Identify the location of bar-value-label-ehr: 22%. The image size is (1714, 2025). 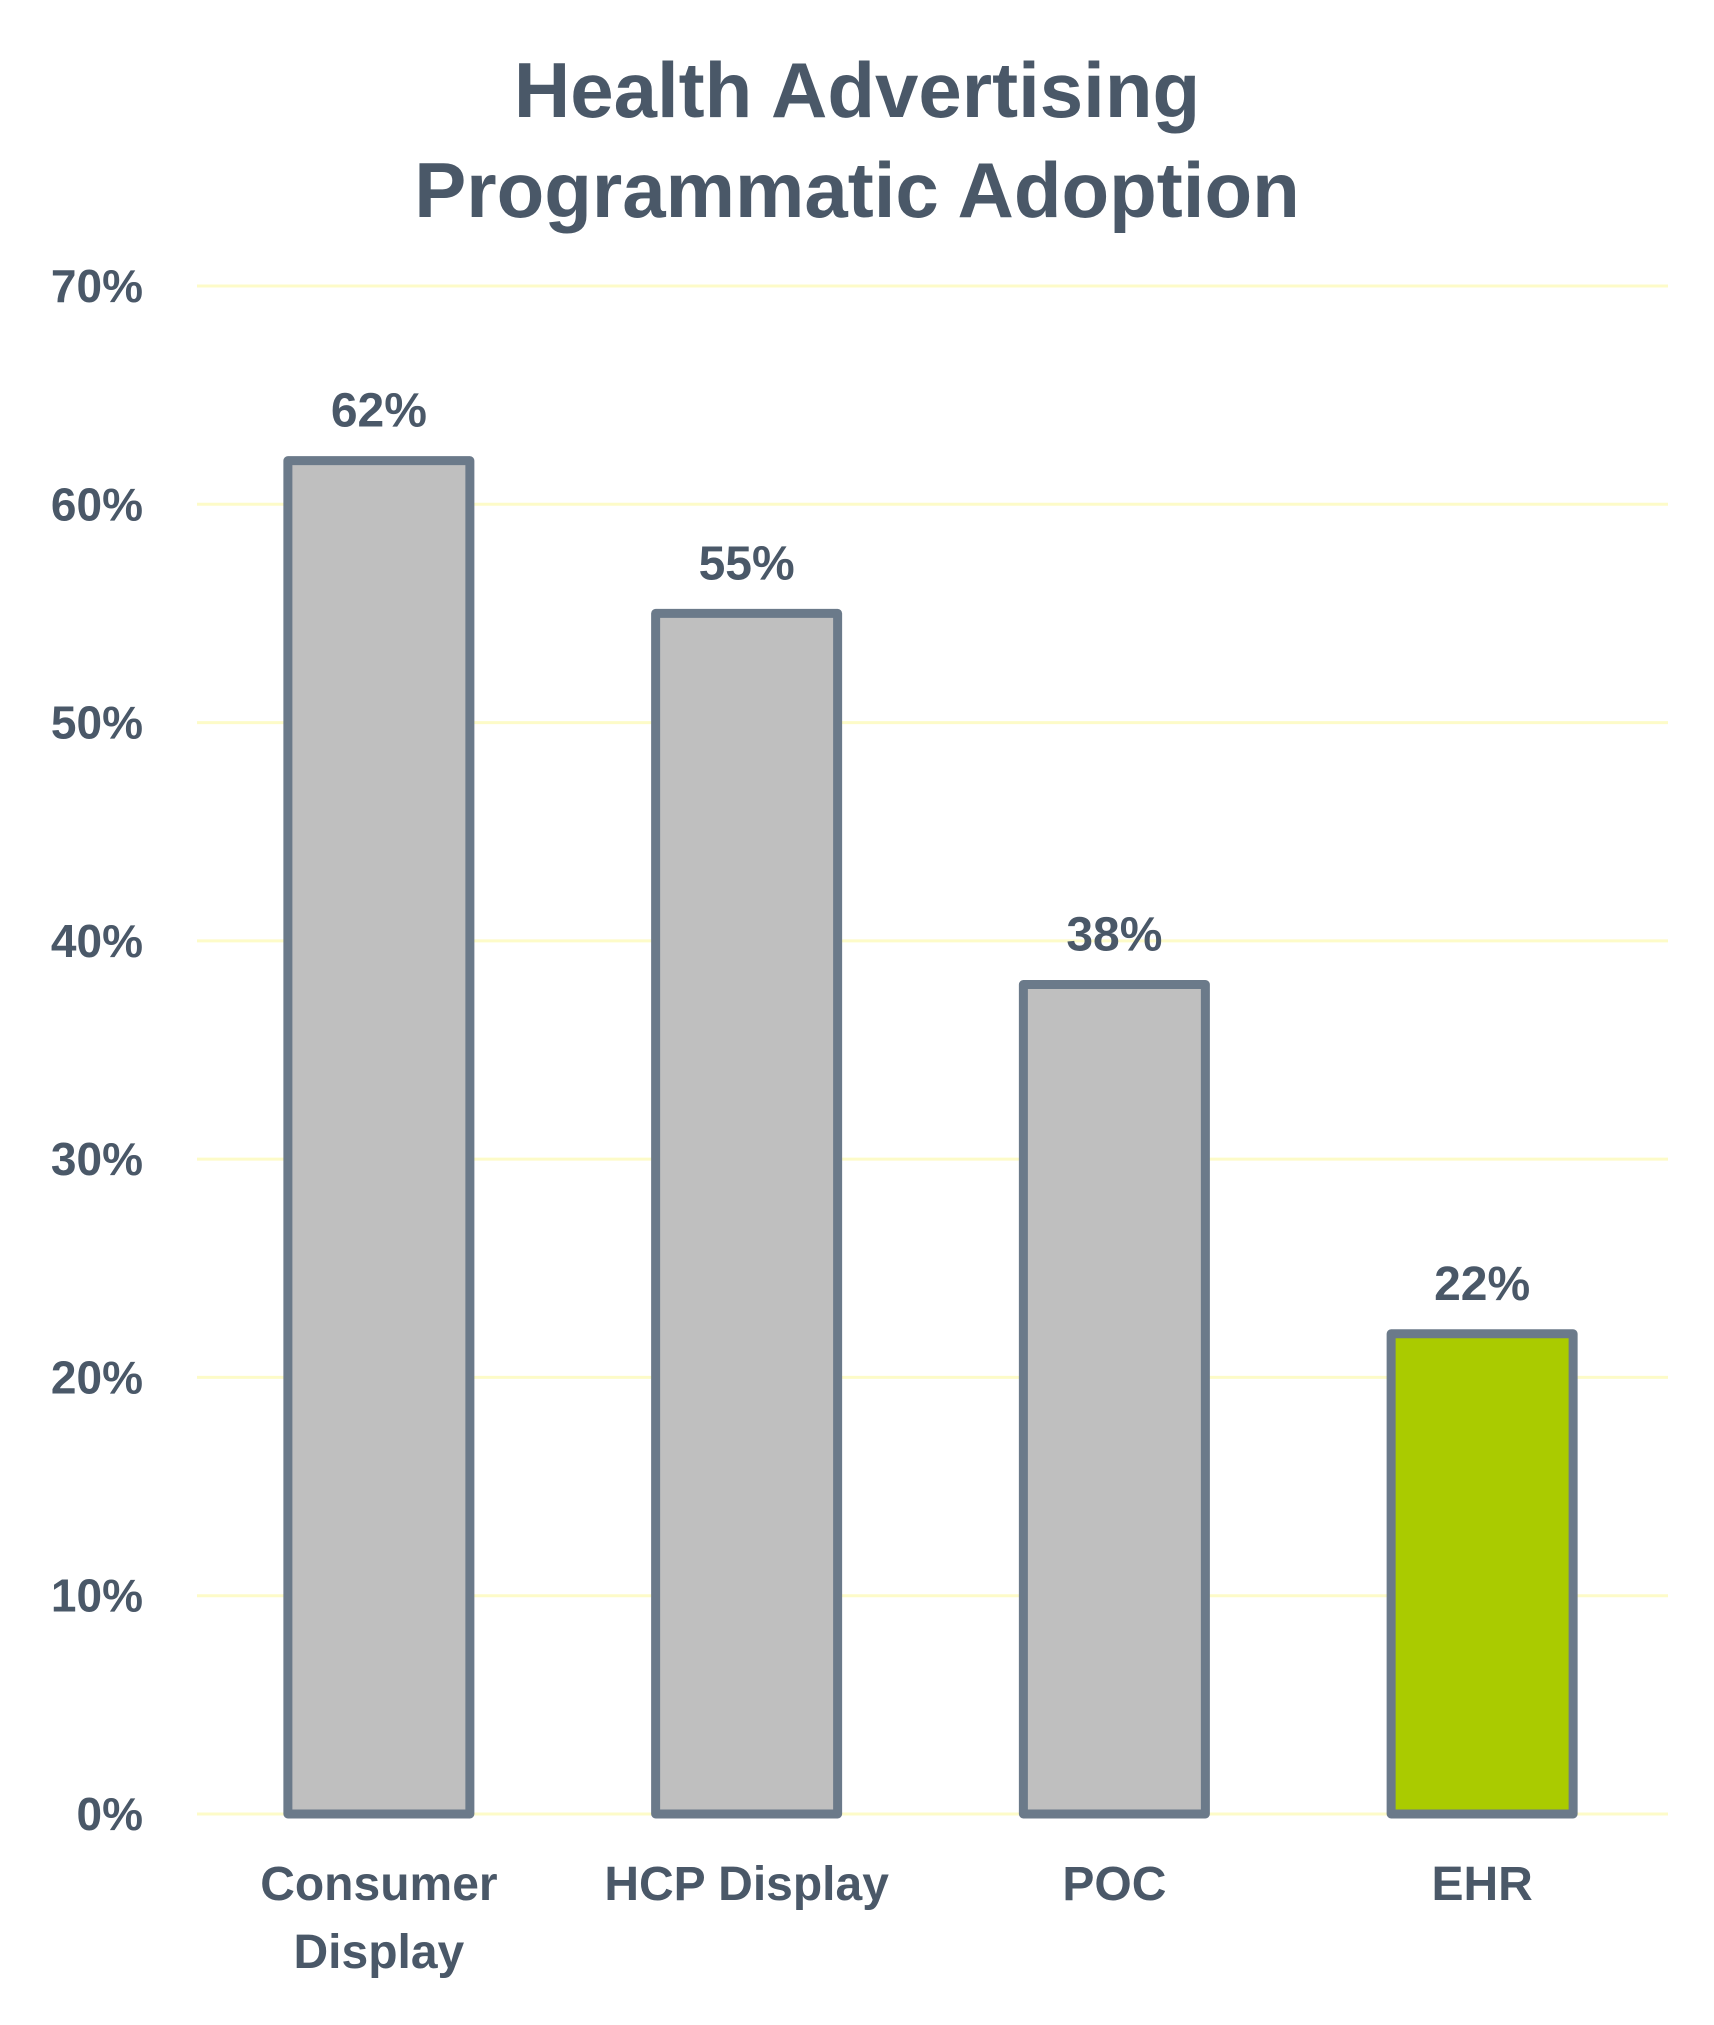
(1482, 1284).